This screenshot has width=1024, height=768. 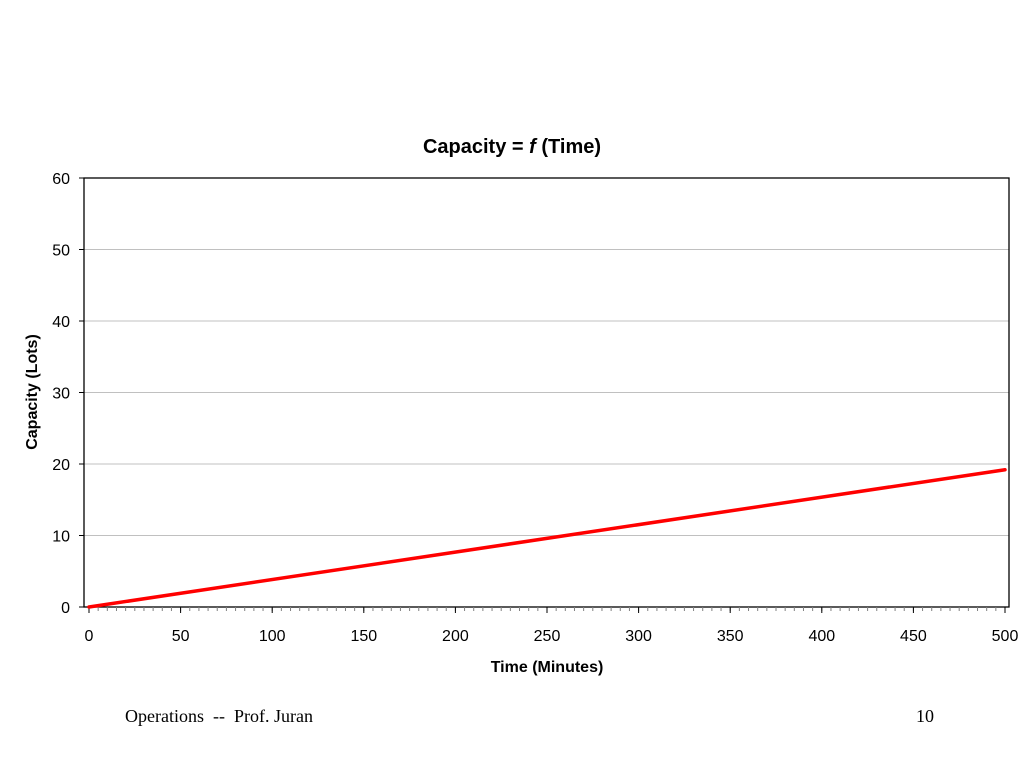 I want to click on x-axis-label: Time (Minutes), so click(x=547, y=667).